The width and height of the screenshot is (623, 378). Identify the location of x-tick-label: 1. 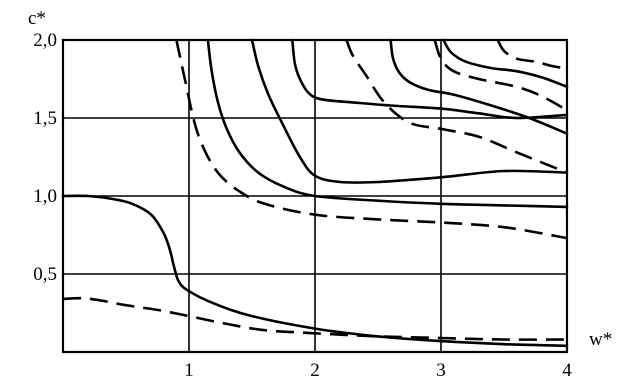
(189, 369).